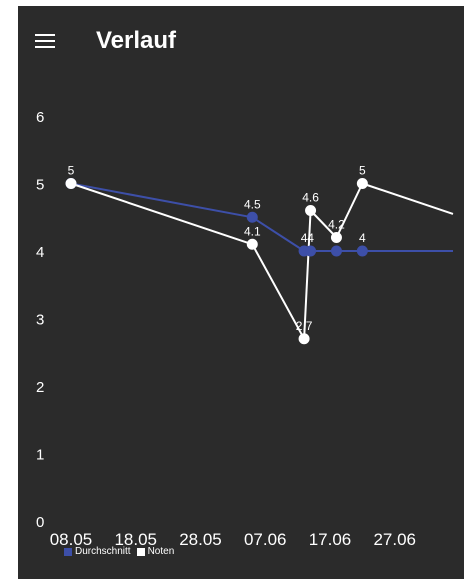  I want to click on data-label-noten: 4.2, so click(336, 225).